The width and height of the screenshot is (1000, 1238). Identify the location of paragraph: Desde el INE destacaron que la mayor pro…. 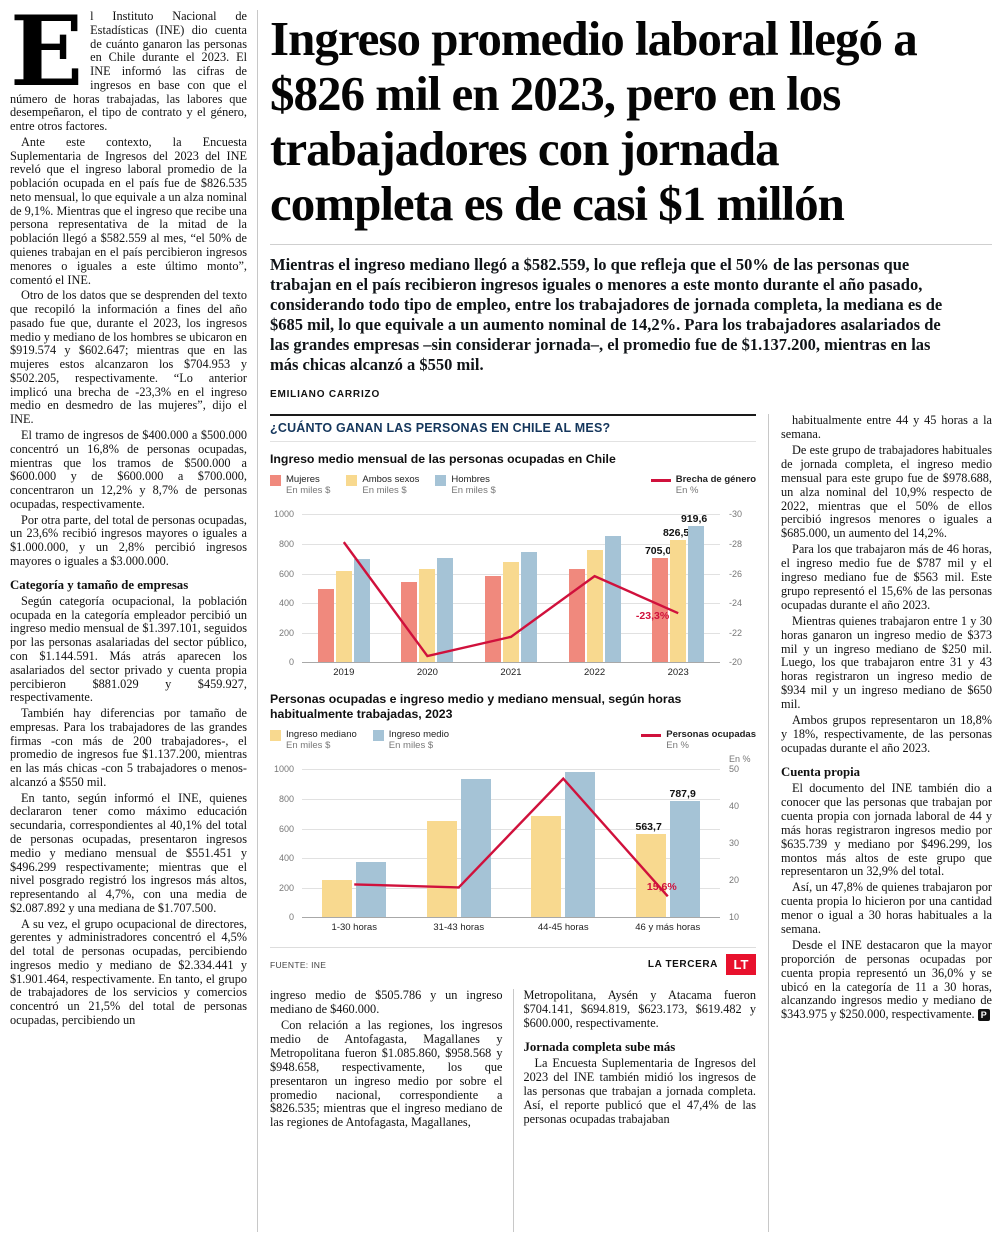
(886, 979).